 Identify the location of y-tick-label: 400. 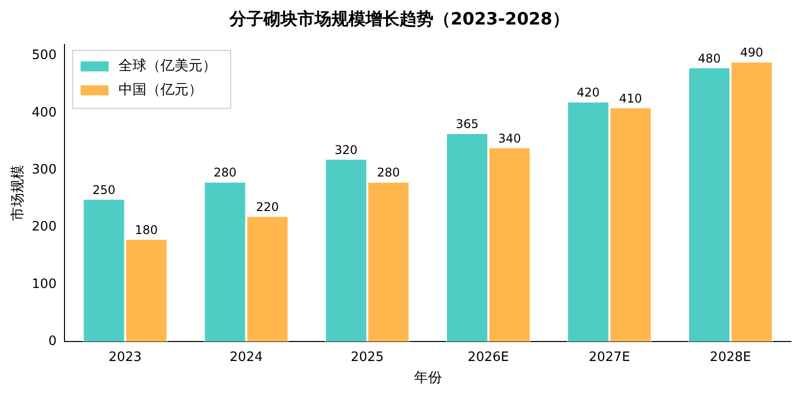
(44, 112).